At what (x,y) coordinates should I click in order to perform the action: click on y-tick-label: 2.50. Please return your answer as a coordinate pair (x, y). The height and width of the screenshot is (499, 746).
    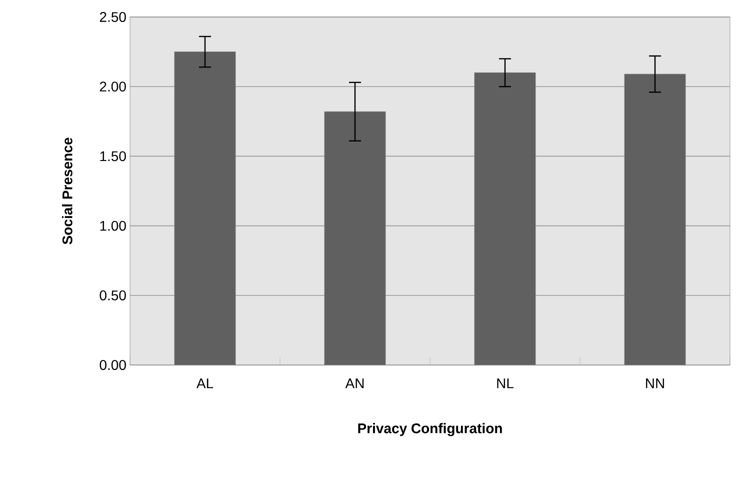
    Looking at the image, I should click on (113, 17).